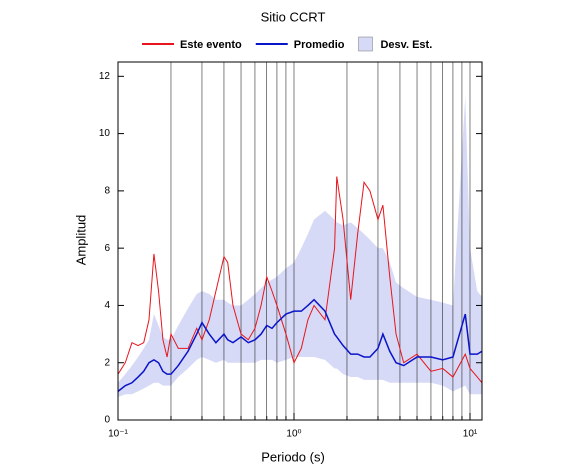 Image resolution: width=586 pixels, height=475 pixels. Describe the element at coordinates (293, 434) in the screenshot. I see `x-tick-label: 10⁰` at that location.